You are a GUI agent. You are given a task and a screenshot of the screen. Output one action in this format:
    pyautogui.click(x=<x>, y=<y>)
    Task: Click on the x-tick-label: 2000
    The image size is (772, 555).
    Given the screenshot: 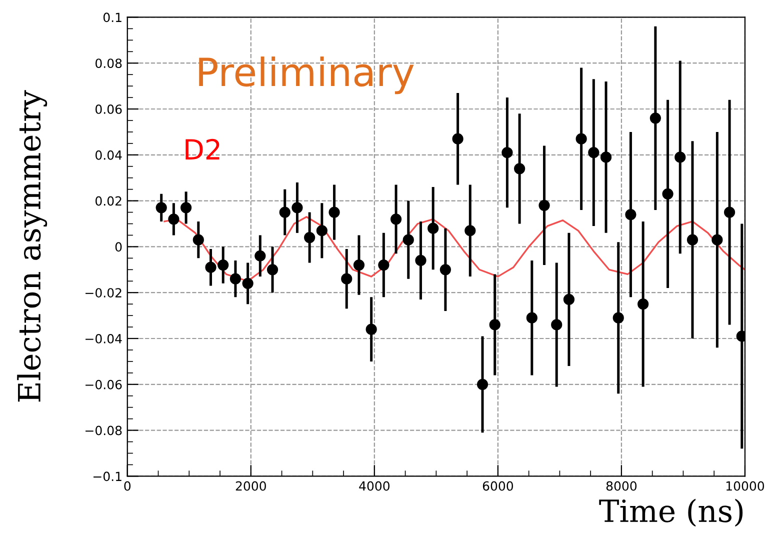 What is the action you would take?
    pyautogui.click(x=251, y=486)
    